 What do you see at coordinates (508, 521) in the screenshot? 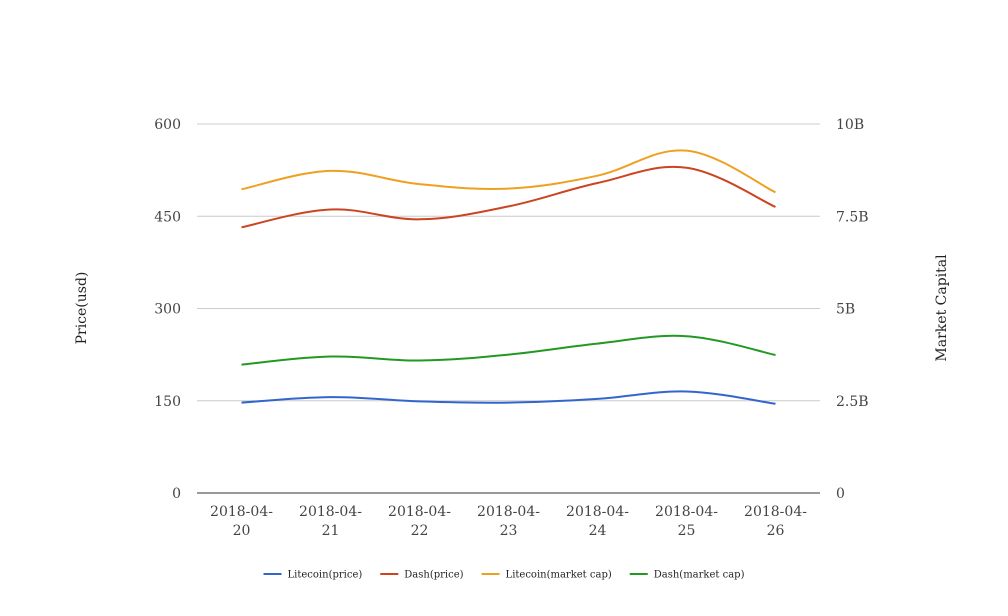
I see `x-tick-label: 2018-04-23` at bounding box center [508, 521].